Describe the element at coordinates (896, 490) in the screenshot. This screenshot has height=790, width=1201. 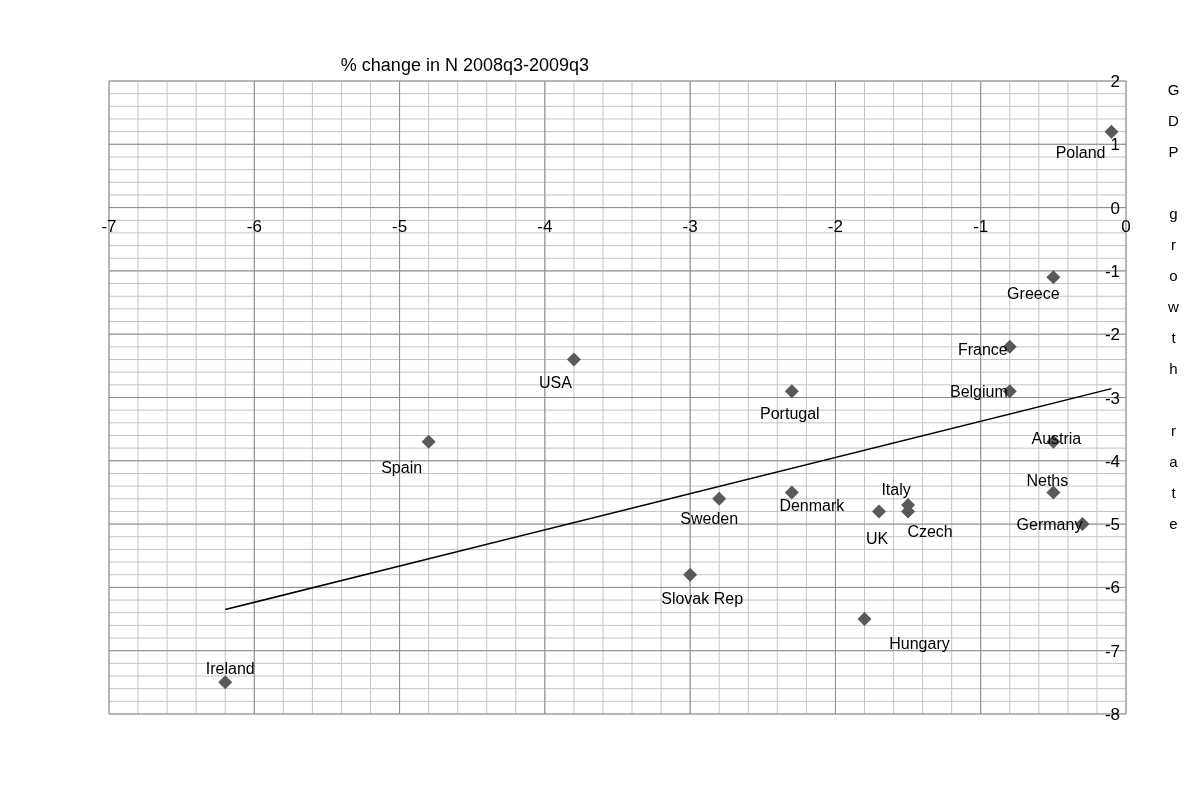
I see `annotation: Italy` at that location.